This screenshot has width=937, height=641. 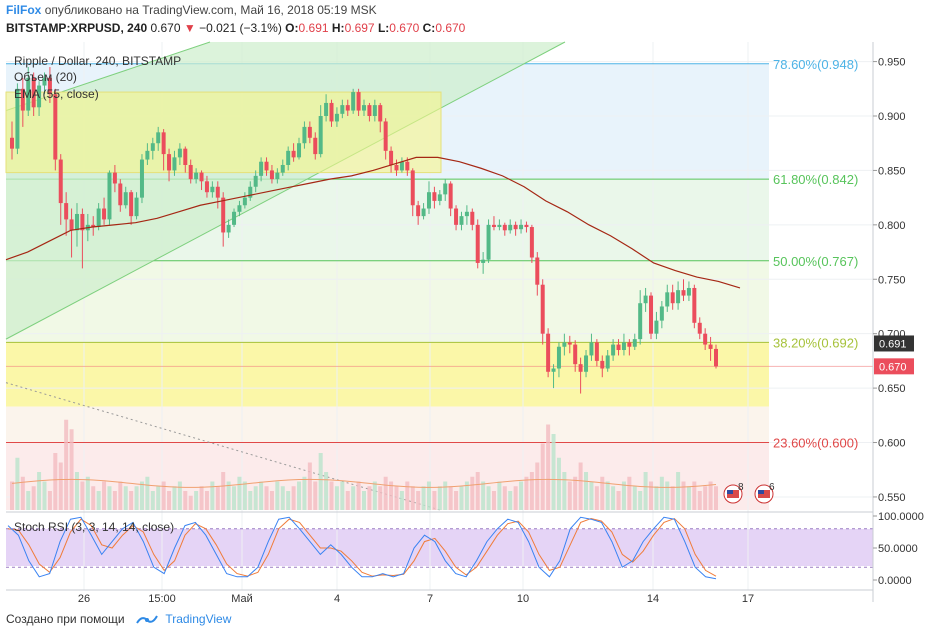 What do you see at coordinates (383, 28) in the screenshot?
I see `low-label: L:` at bounding box center [383, 28].